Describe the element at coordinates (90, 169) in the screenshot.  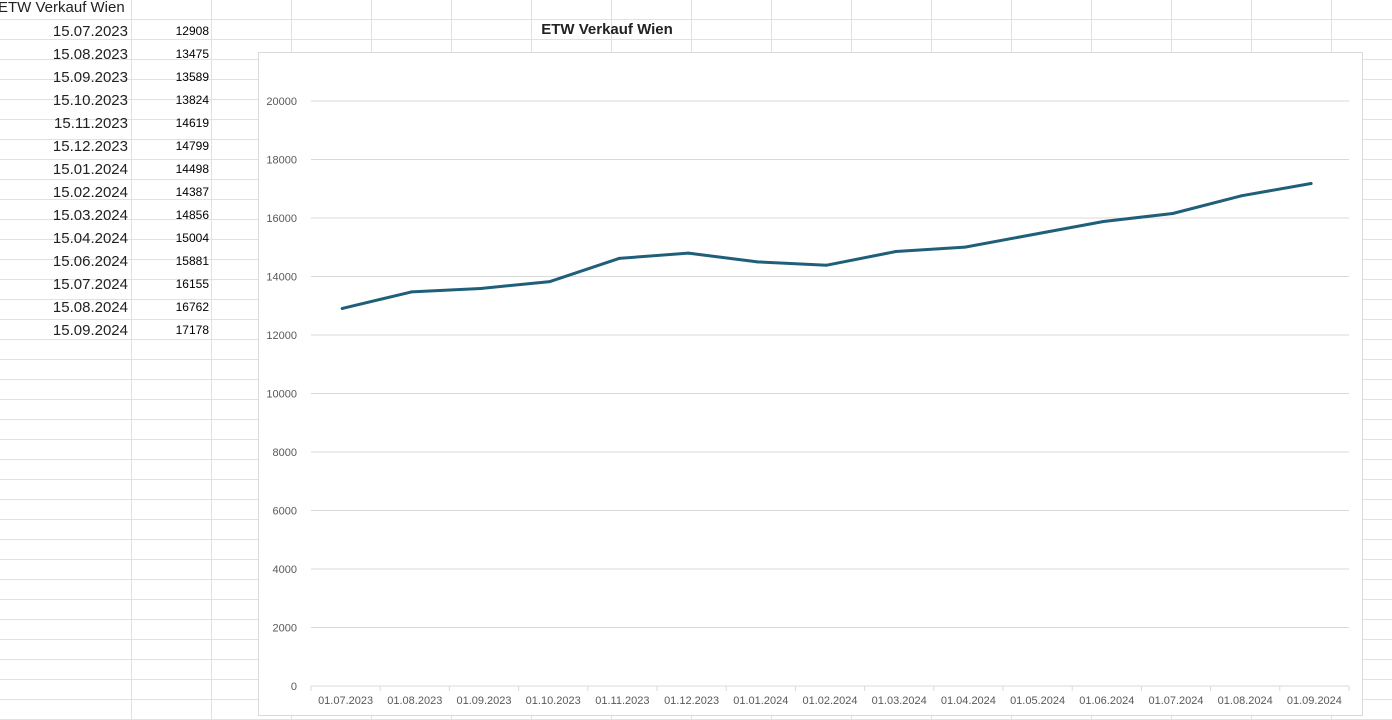
I see `date-cell: 15.01.2024` at that location.